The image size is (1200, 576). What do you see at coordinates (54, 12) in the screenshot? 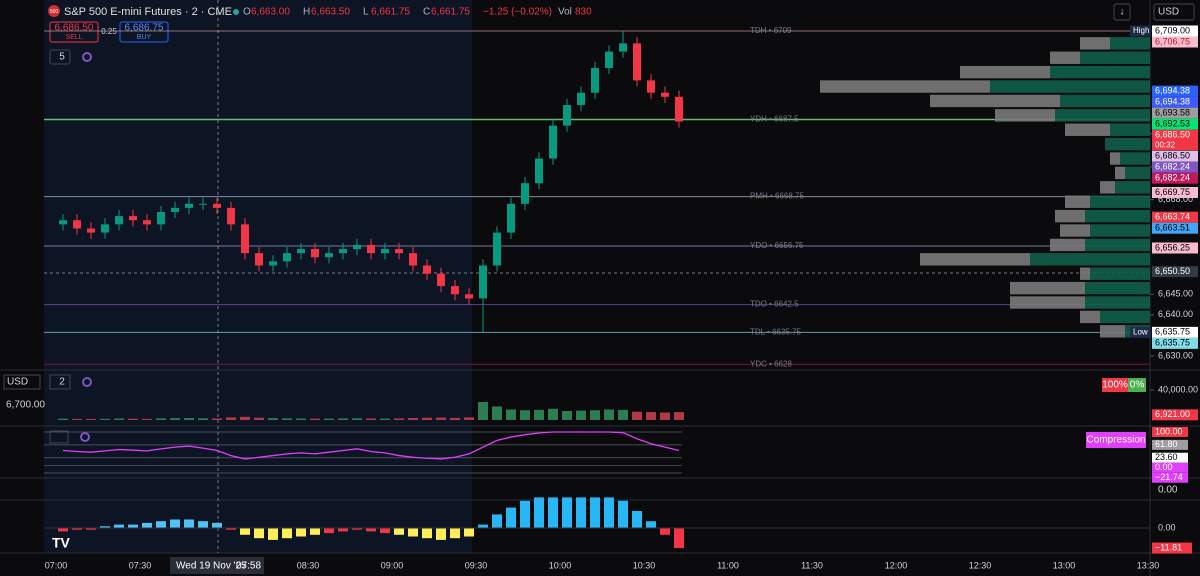
I see `symbol-icon-text: 500` at bounding box center [54, 12].